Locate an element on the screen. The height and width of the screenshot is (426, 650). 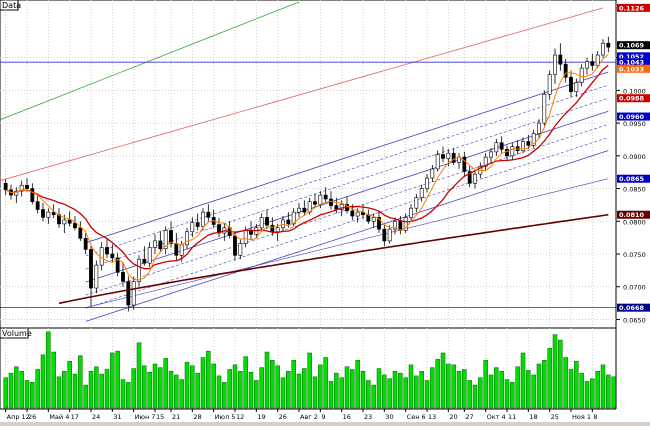
date-tick-label: 19 is located at coordinates (261, 417).